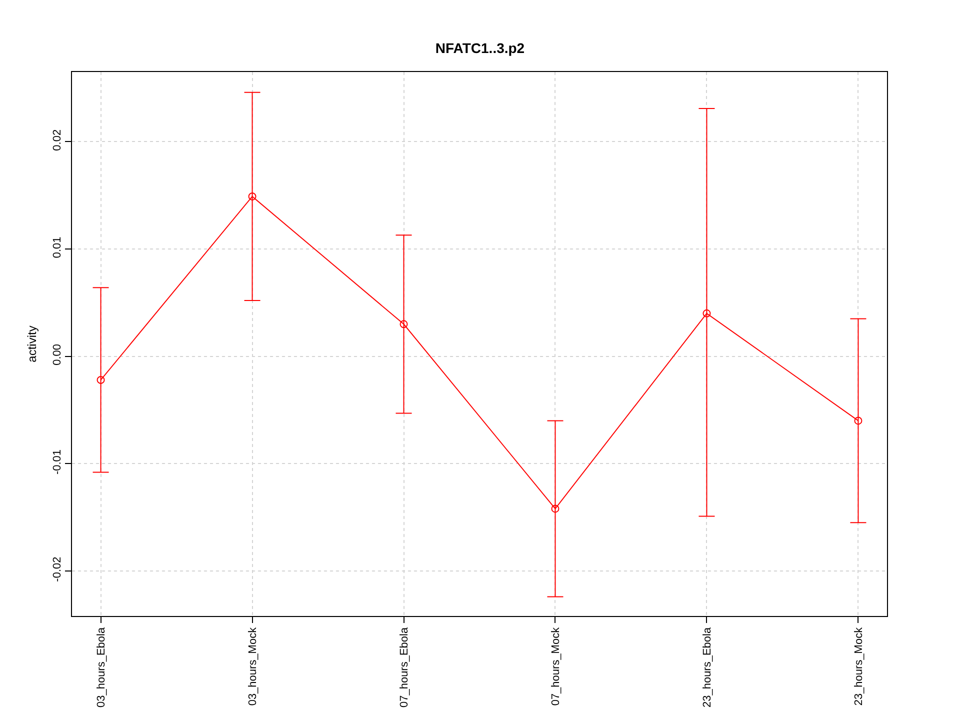  What do you see at coordinates (101, 667) in the screenshot?
I see `x-tick-label: 03_hours_Ebola` at bounding box center [101, 667].